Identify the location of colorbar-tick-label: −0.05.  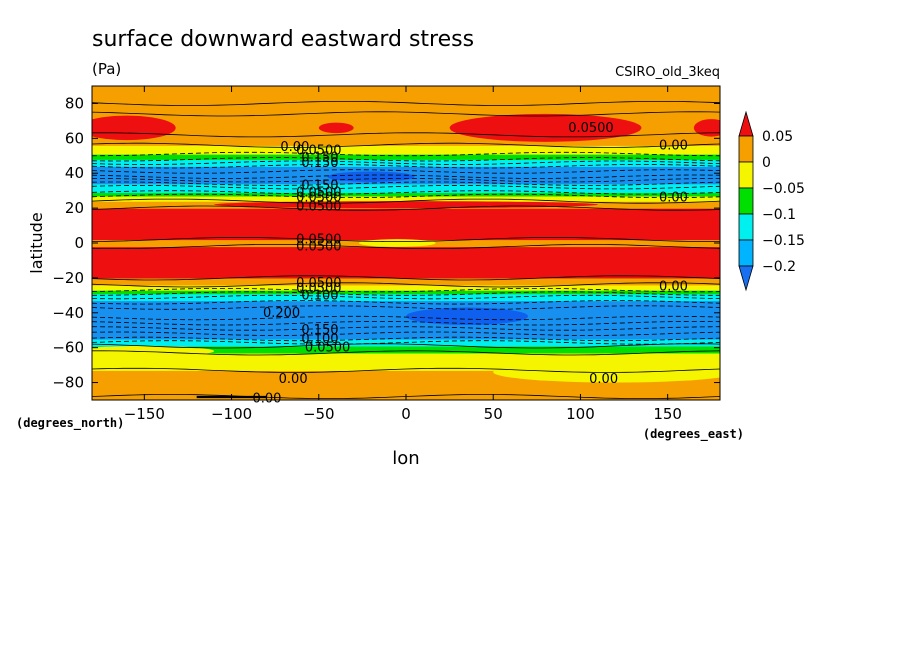
(783, 189).